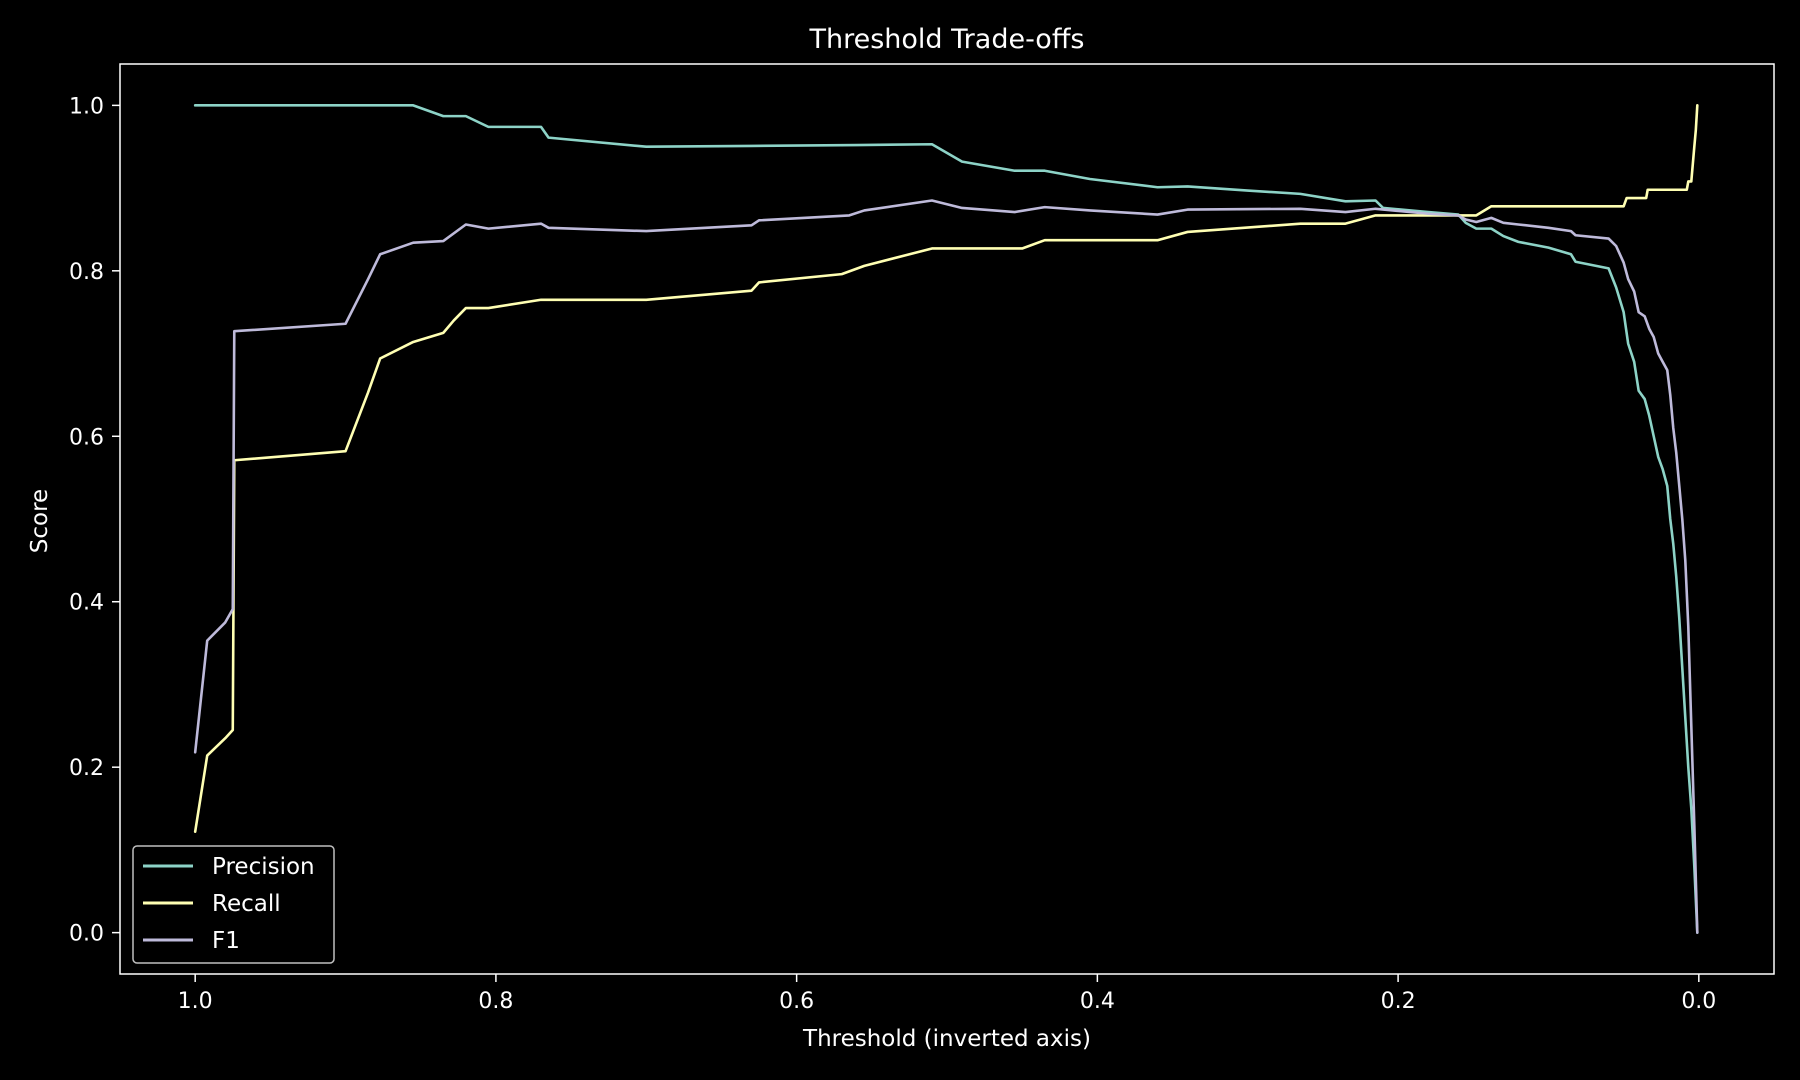  I want to click on x-axis-ticks: 1.0 0.8 0.6 0.4 0.2 0.0, so click(947, 994).